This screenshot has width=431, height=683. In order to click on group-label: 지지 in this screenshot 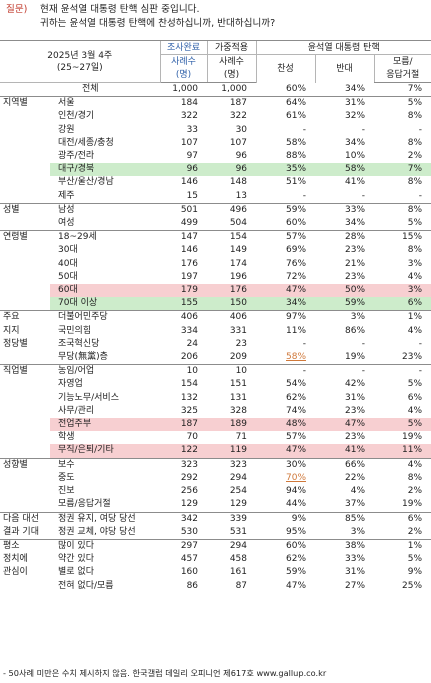, I will do `click(11, 330)`.